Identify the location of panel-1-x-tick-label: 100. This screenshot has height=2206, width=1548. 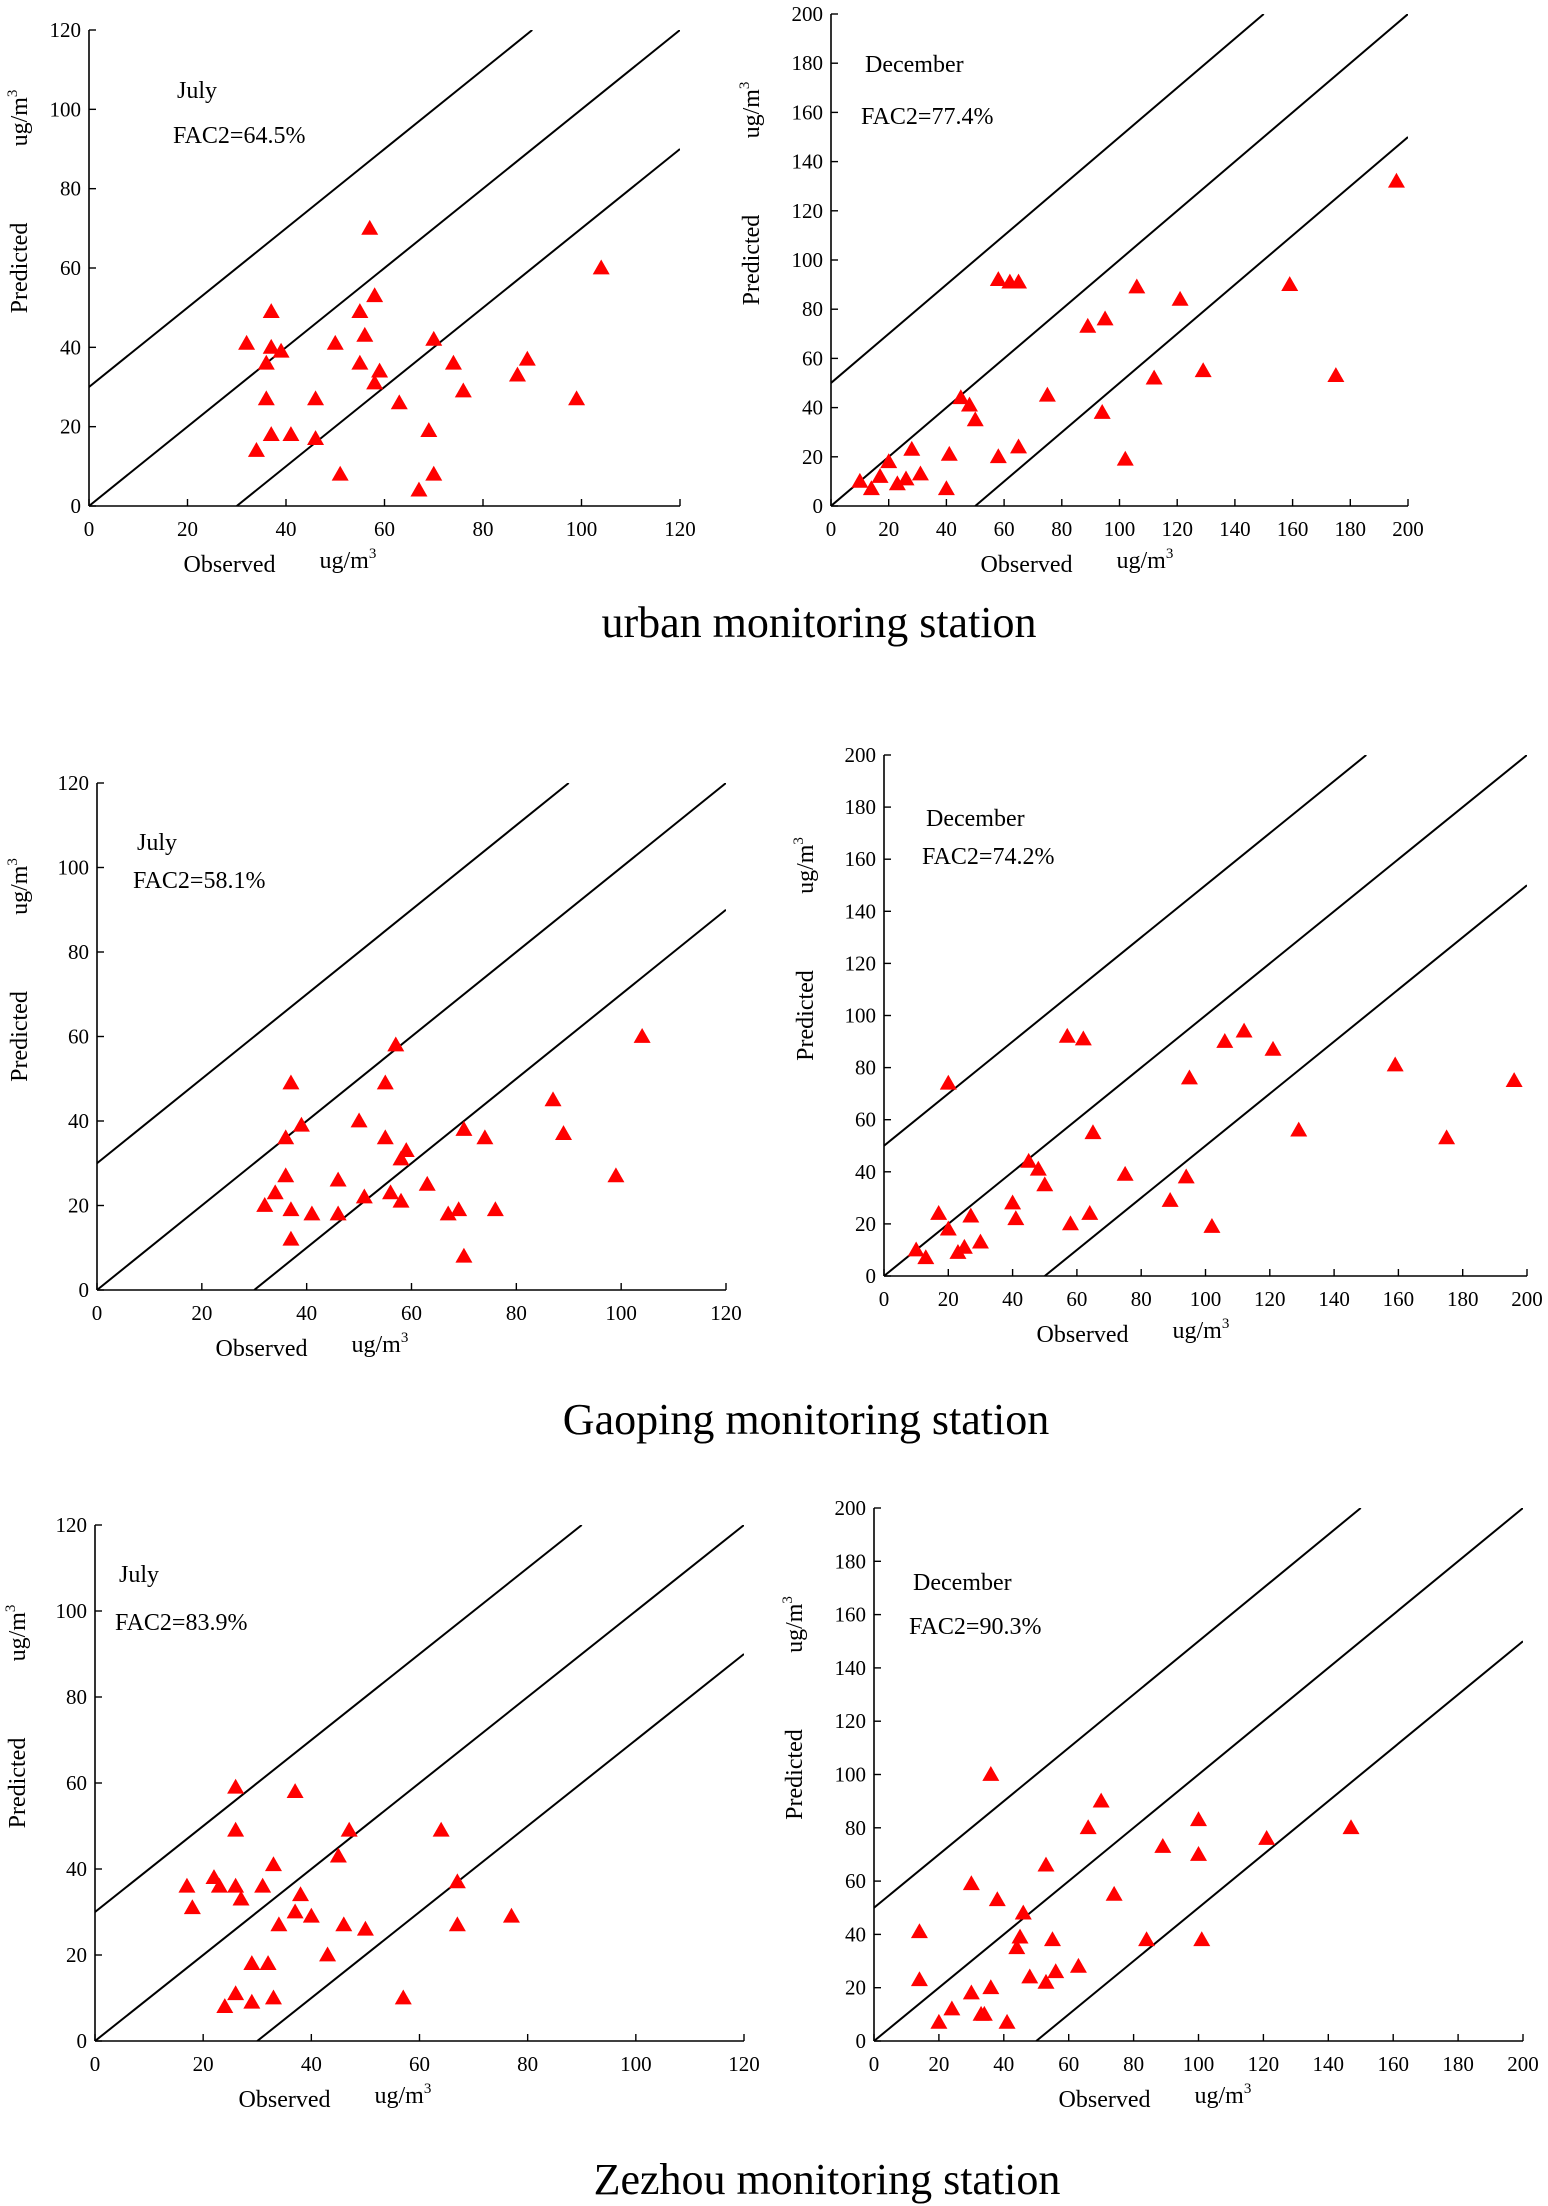
(582, 529).